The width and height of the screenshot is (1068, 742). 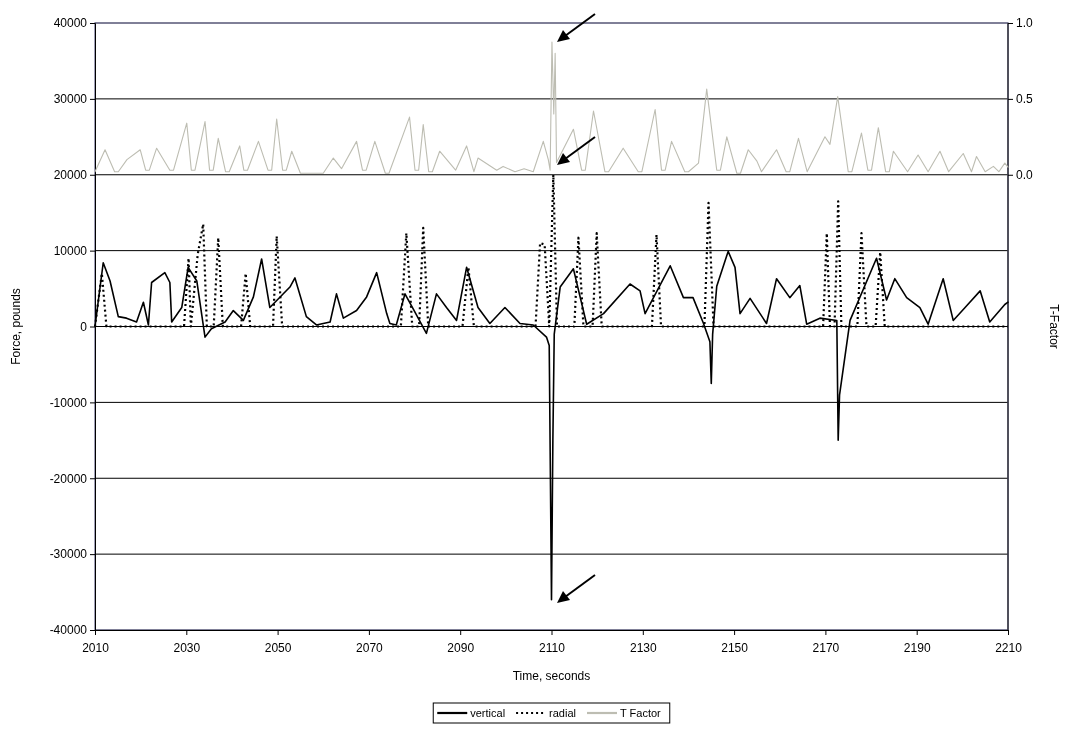 What do you see at coordinates (643, 648) in the screenshot?
I see `x-tick-label: 2130` at bounding box center [643, 648].